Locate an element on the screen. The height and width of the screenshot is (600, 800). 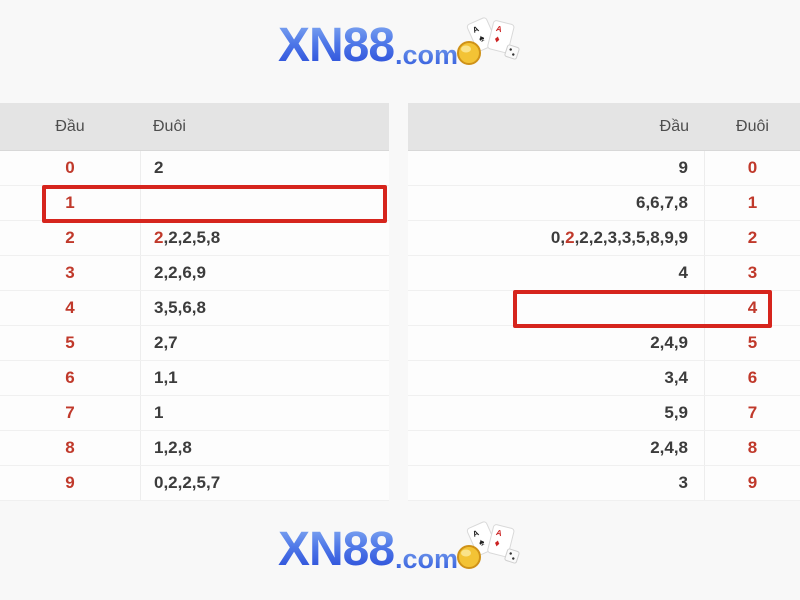
table-row: 2,4,9 5 is located at coordinates (604, 343).